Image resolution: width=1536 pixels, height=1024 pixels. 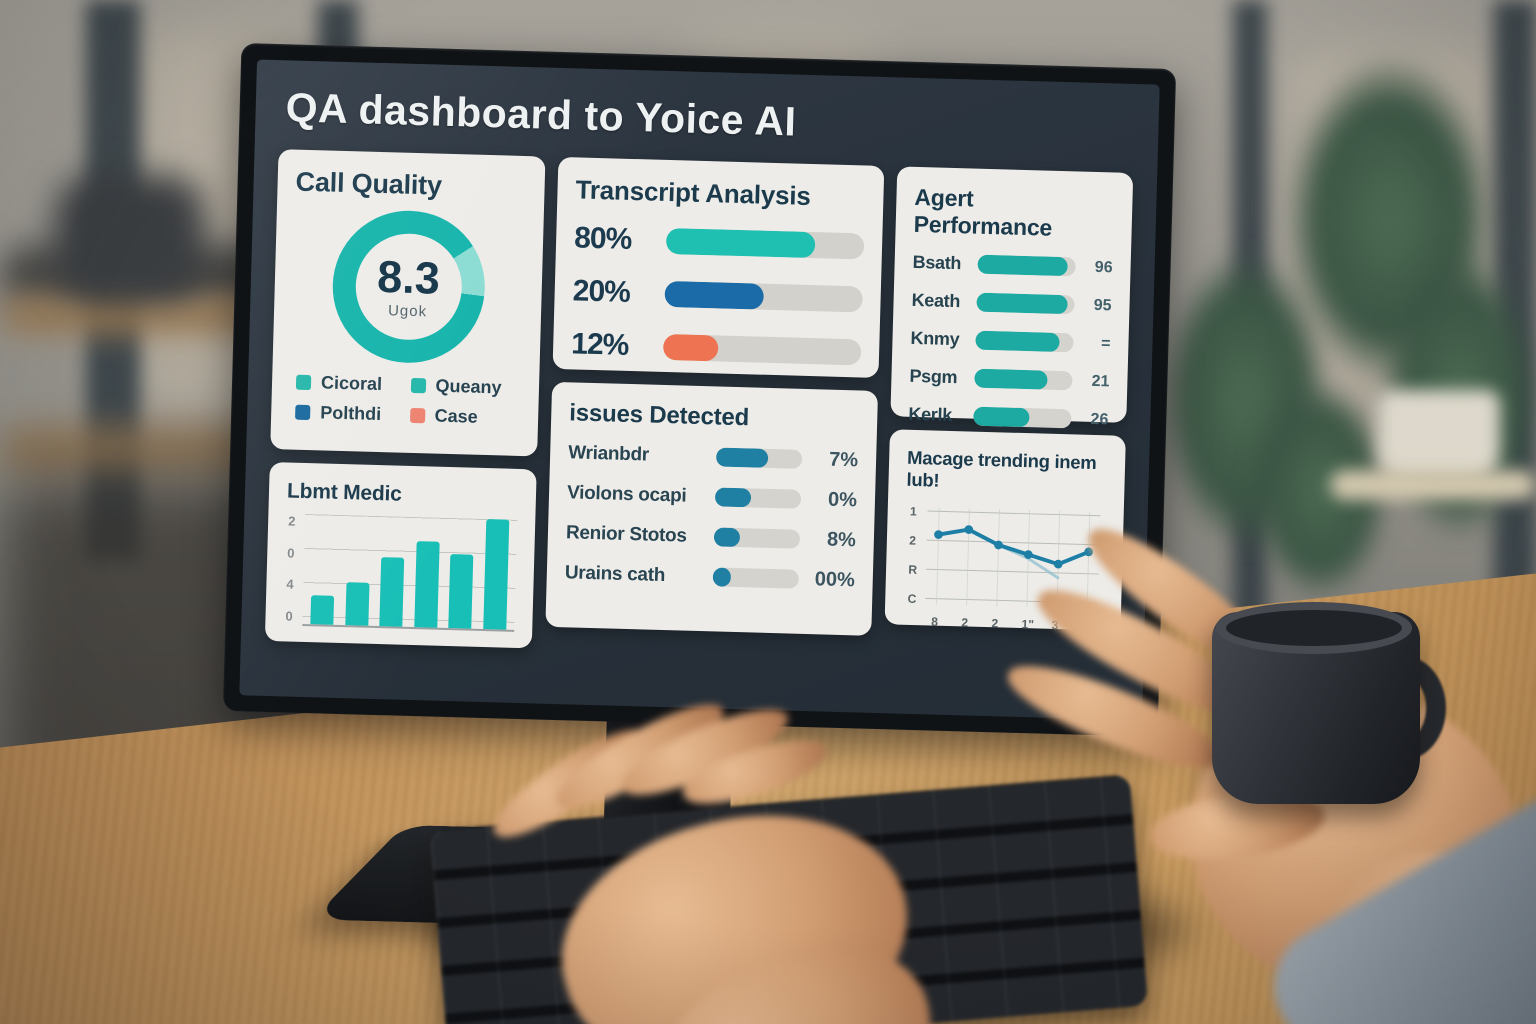 What do you see at coordinates (712, 496) in the screenshot?
I see `issue-row: Violons ocapi 0%` at bounding box center [712, 496].